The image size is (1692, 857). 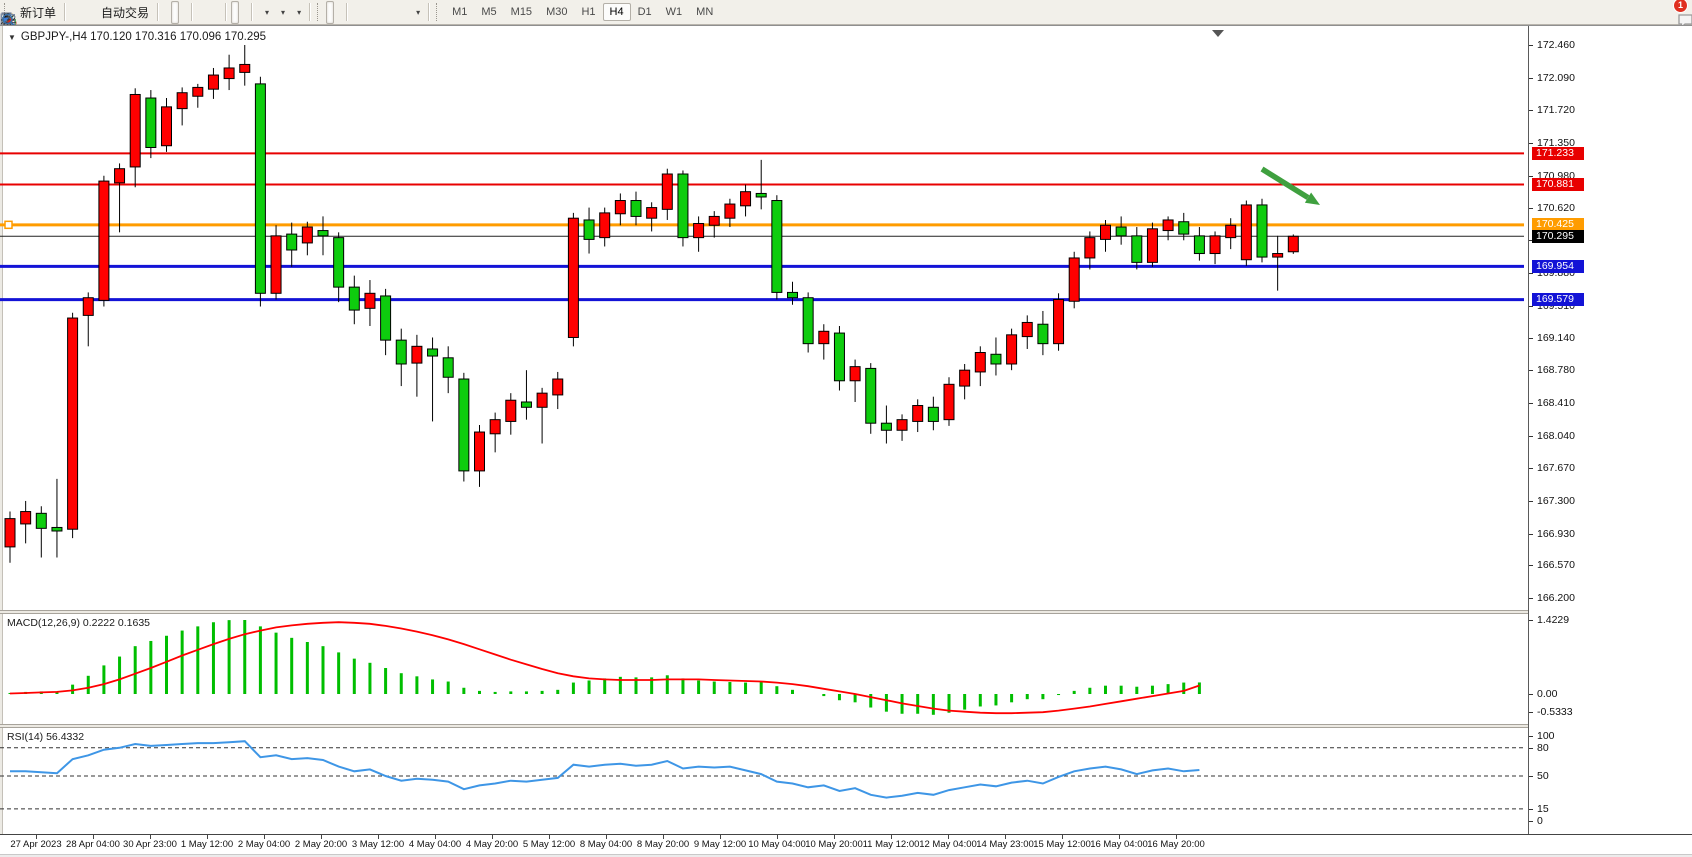 I want to click on terminal-button, so click(x=43, y=14).